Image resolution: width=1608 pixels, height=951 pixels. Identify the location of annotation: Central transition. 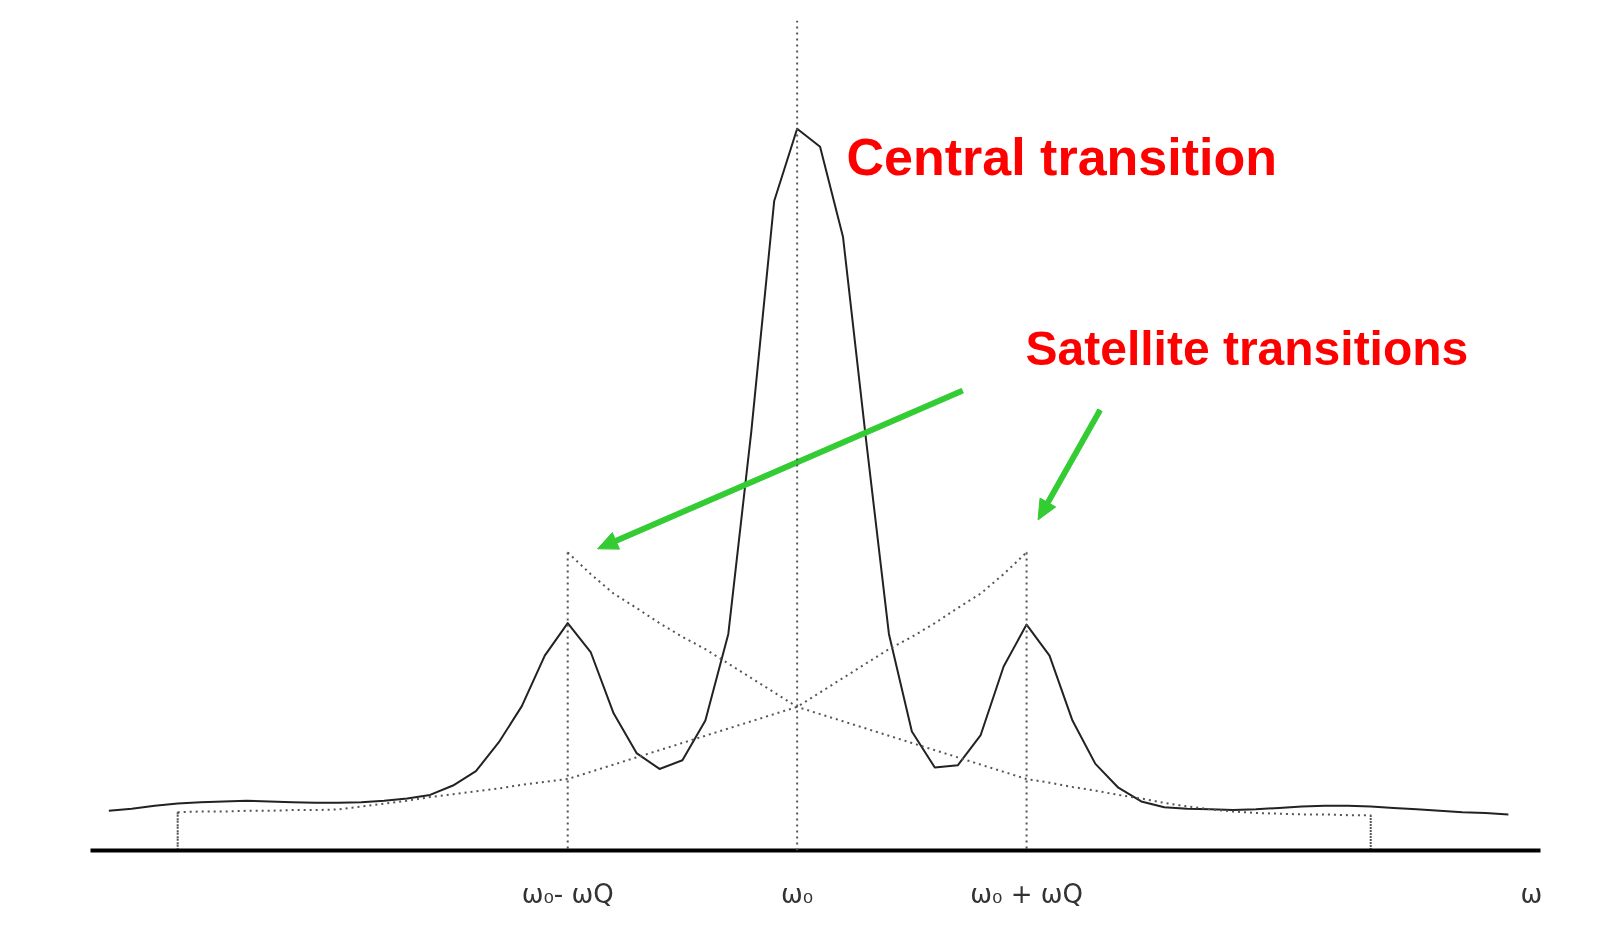
(1061, 156).